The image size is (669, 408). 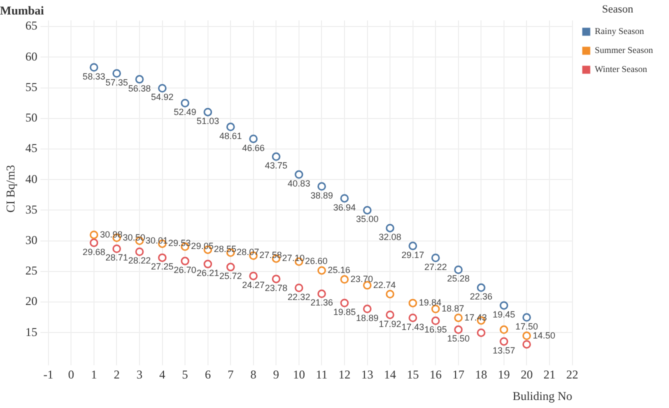 What do you see at coordinates (367, 219) in the screenshot?
I see `data-label: 35.00` at bounding box center [367, 219].